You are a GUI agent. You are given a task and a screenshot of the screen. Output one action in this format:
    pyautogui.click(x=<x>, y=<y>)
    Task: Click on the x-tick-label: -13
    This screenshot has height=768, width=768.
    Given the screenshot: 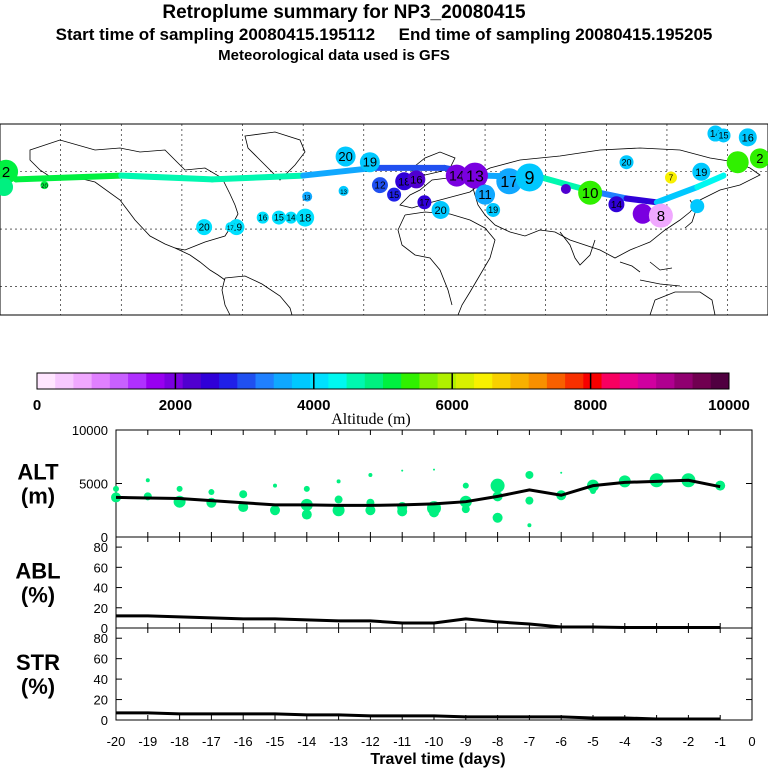 What is the action you would take?
    pyautogui.click(x=338, y=741)
    